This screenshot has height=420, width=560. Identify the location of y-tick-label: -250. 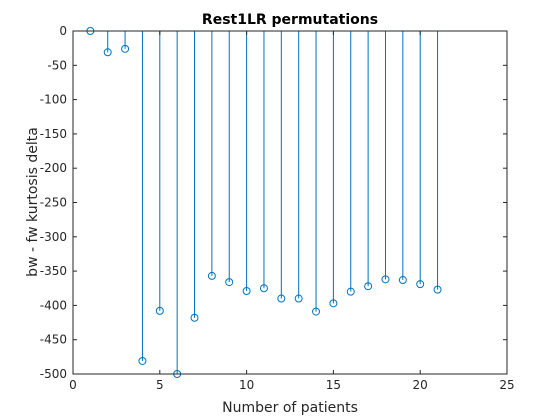
(53, 203).